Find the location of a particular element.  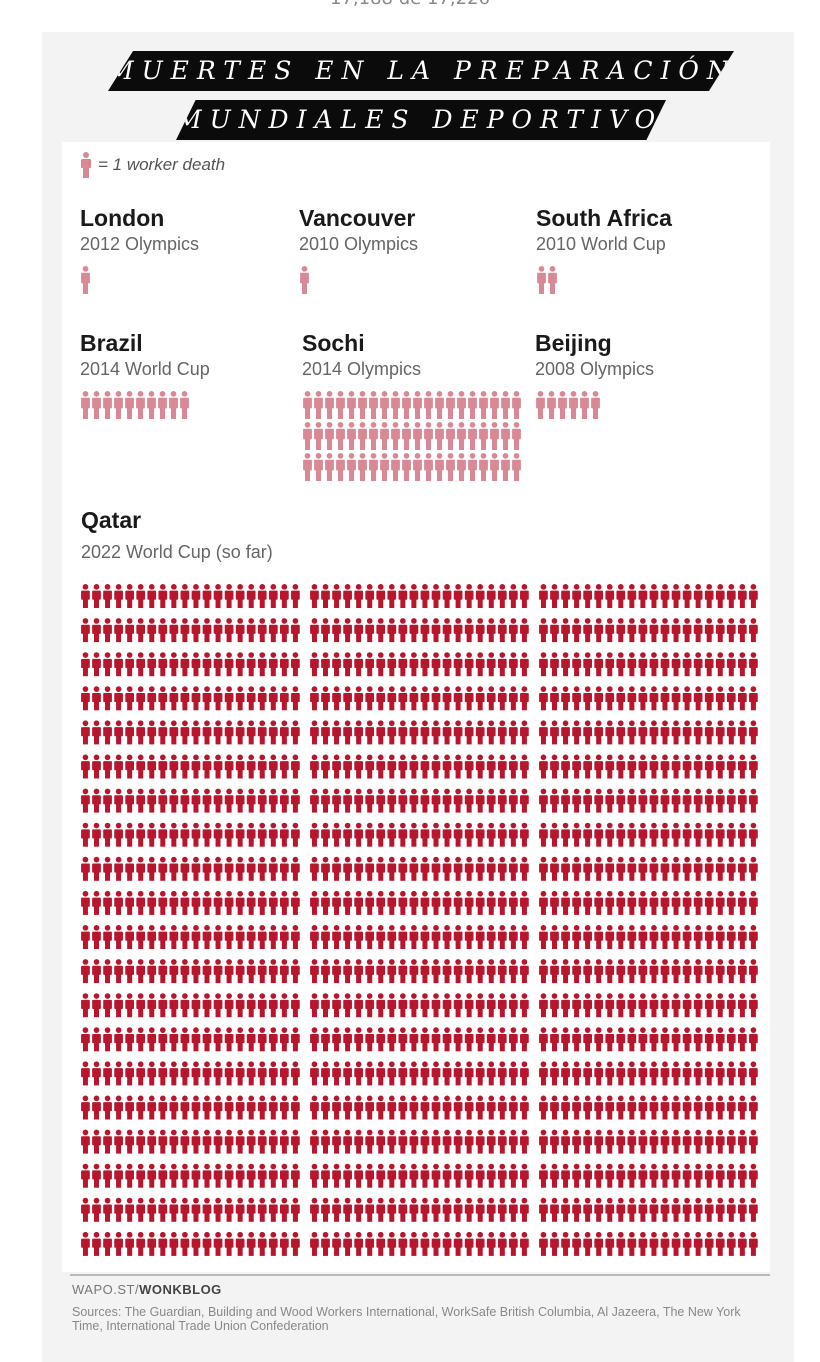

event-name: Sochi is located at coordinates (333, 343).